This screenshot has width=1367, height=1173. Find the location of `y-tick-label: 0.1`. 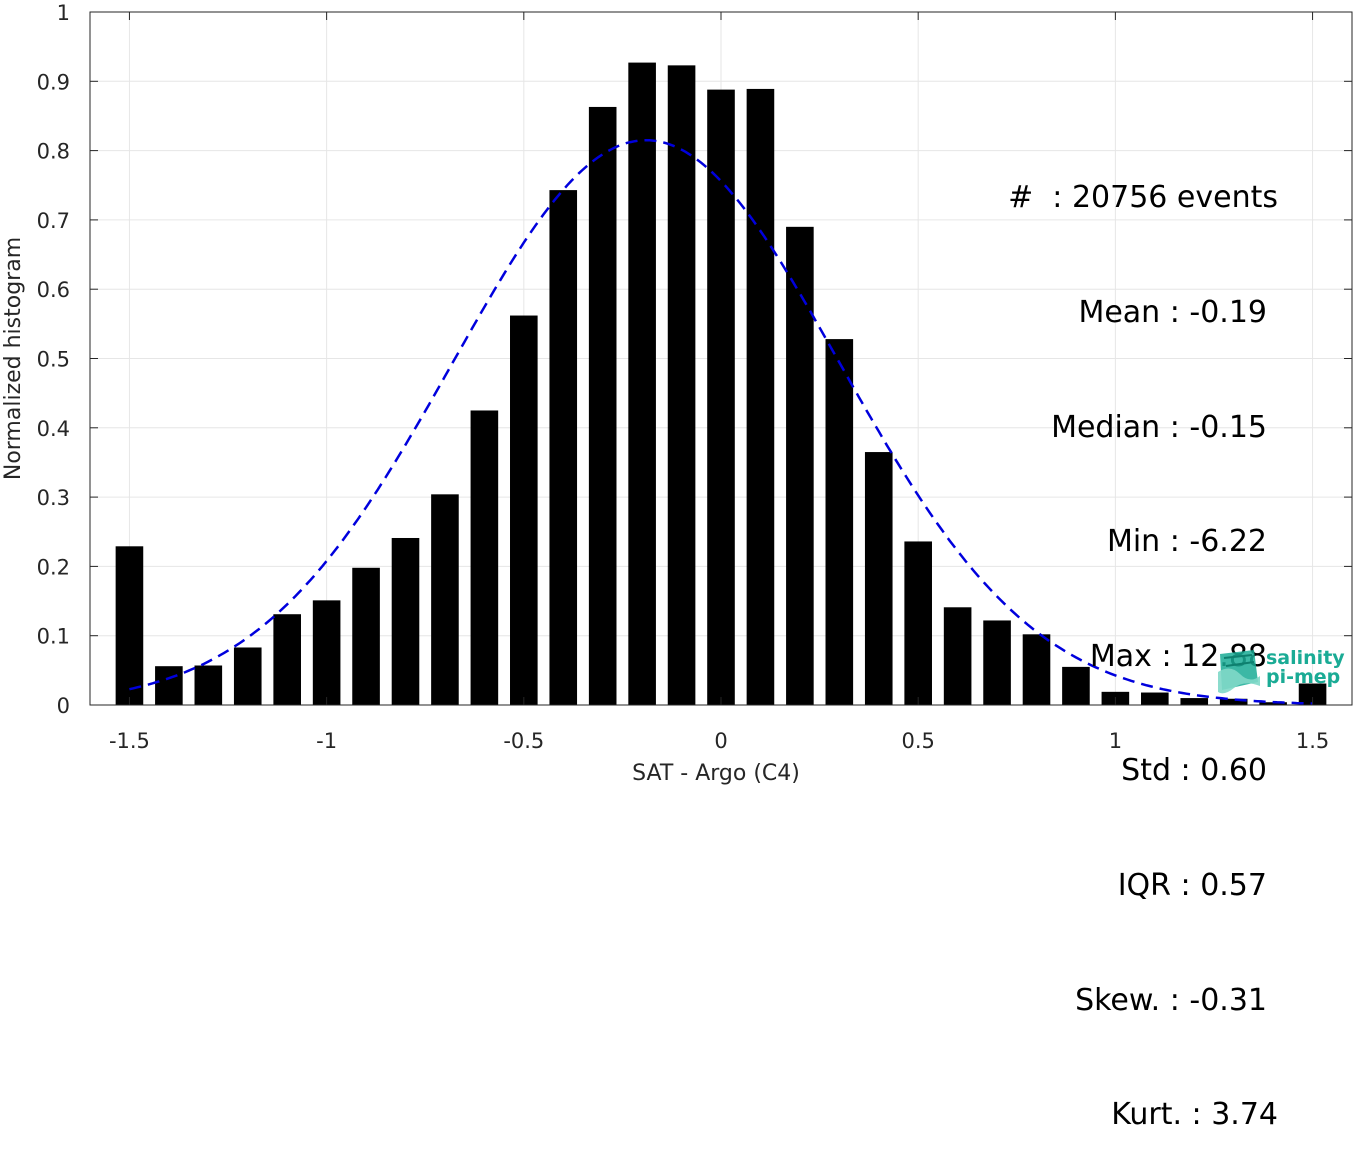

y-tick-label: 0.1 is located at coordinates (53, 637).